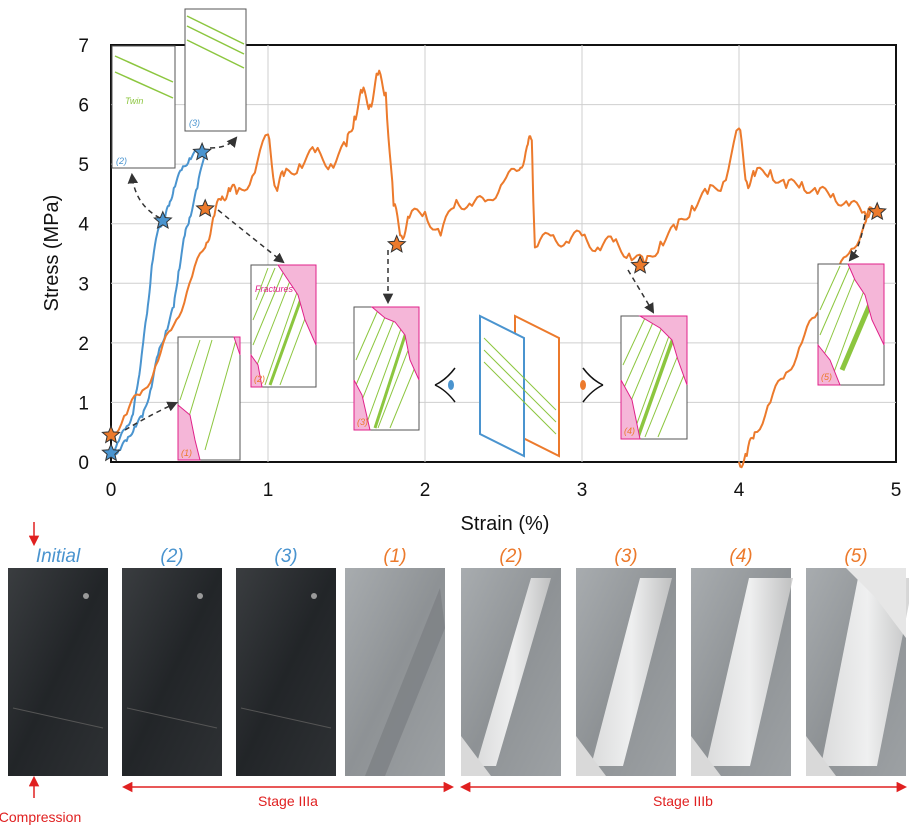 This screenshot has width=909, height=832. What do you see at coordinates (654, 377) in the screenshot?
I see `inset-orange-4: (4)` at bounding box center [654, 377].